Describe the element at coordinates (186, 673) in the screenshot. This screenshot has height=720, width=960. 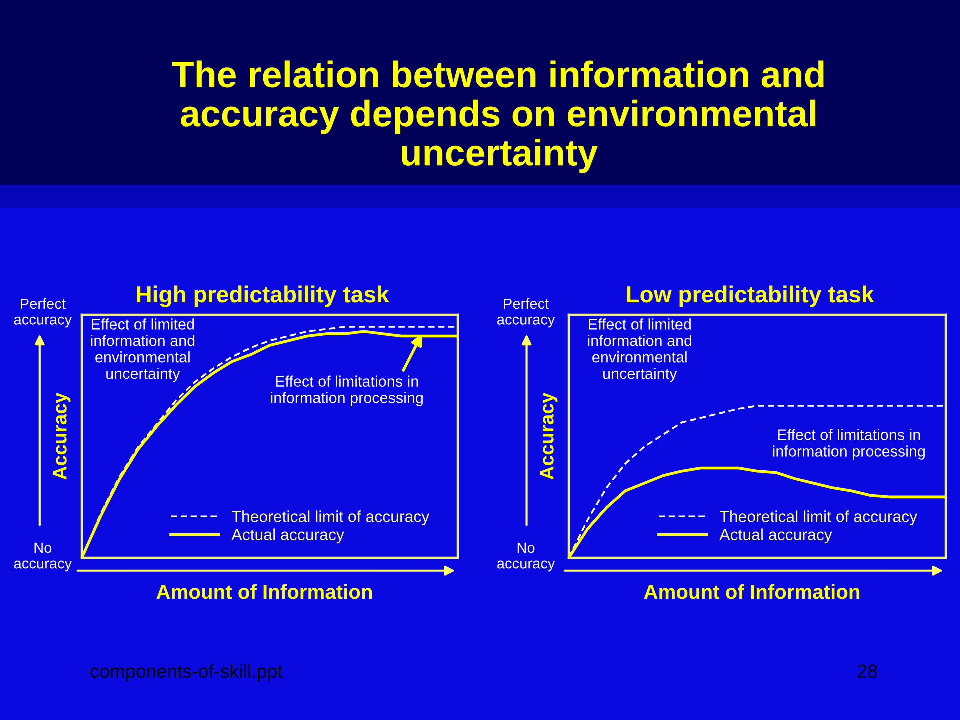
I see `text: components-of-skill.ppt` at that location.